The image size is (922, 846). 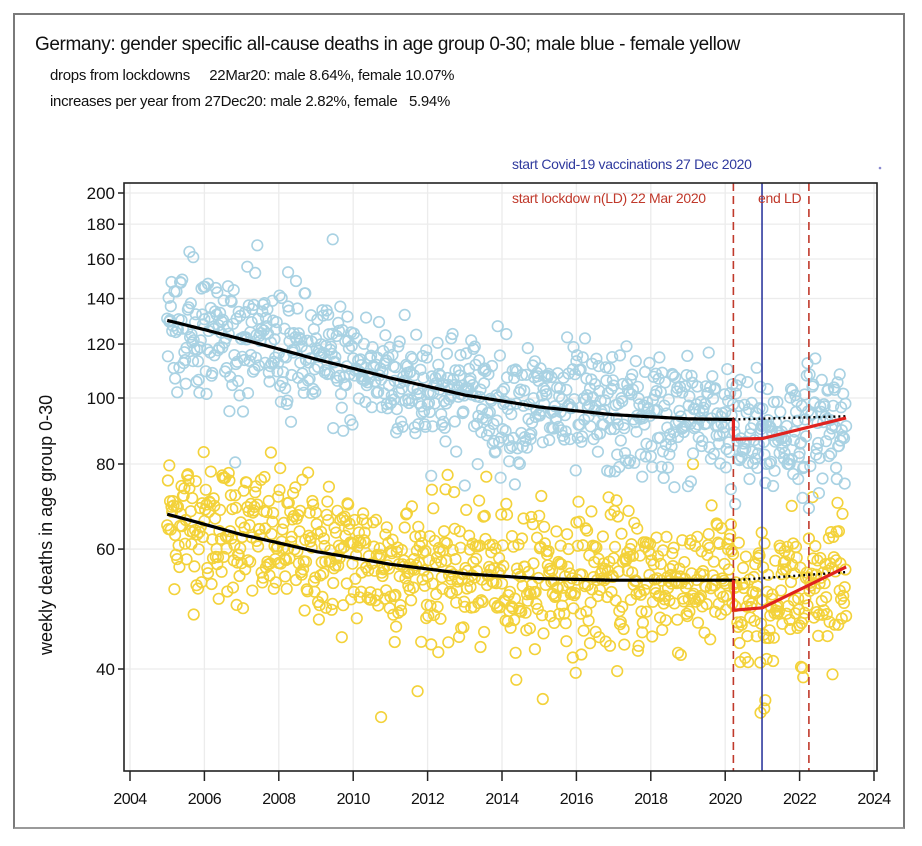 I want to click on annotation-lockdown-end-label: end LD, so click(x=780, y=198).